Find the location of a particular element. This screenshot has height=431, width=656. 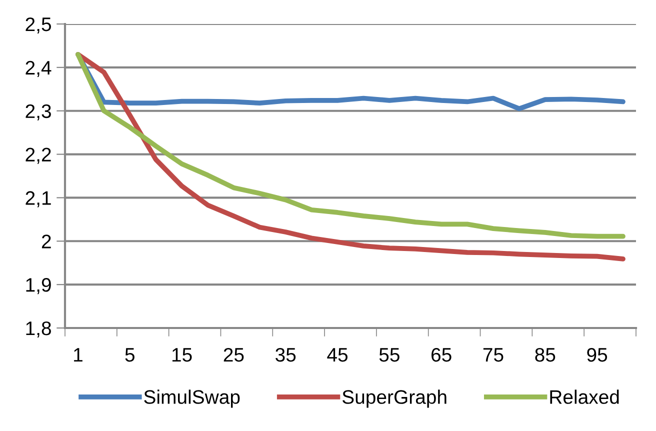

x-tick-label: 15 is located at coordinates (182, 355).